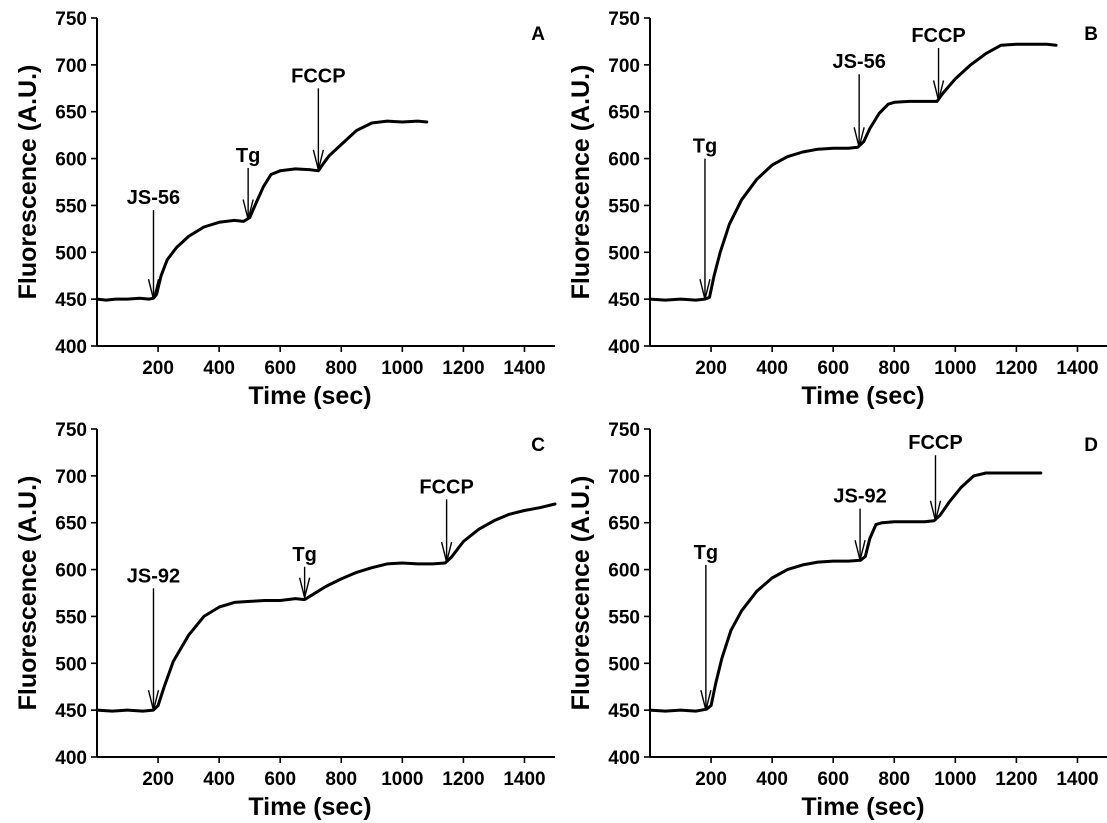 The height and width of the screenshot is (823, 1107). Describe the element at coordinates (858, 62) in the screenshot. I see `annotation-label: JS-56` at that location.